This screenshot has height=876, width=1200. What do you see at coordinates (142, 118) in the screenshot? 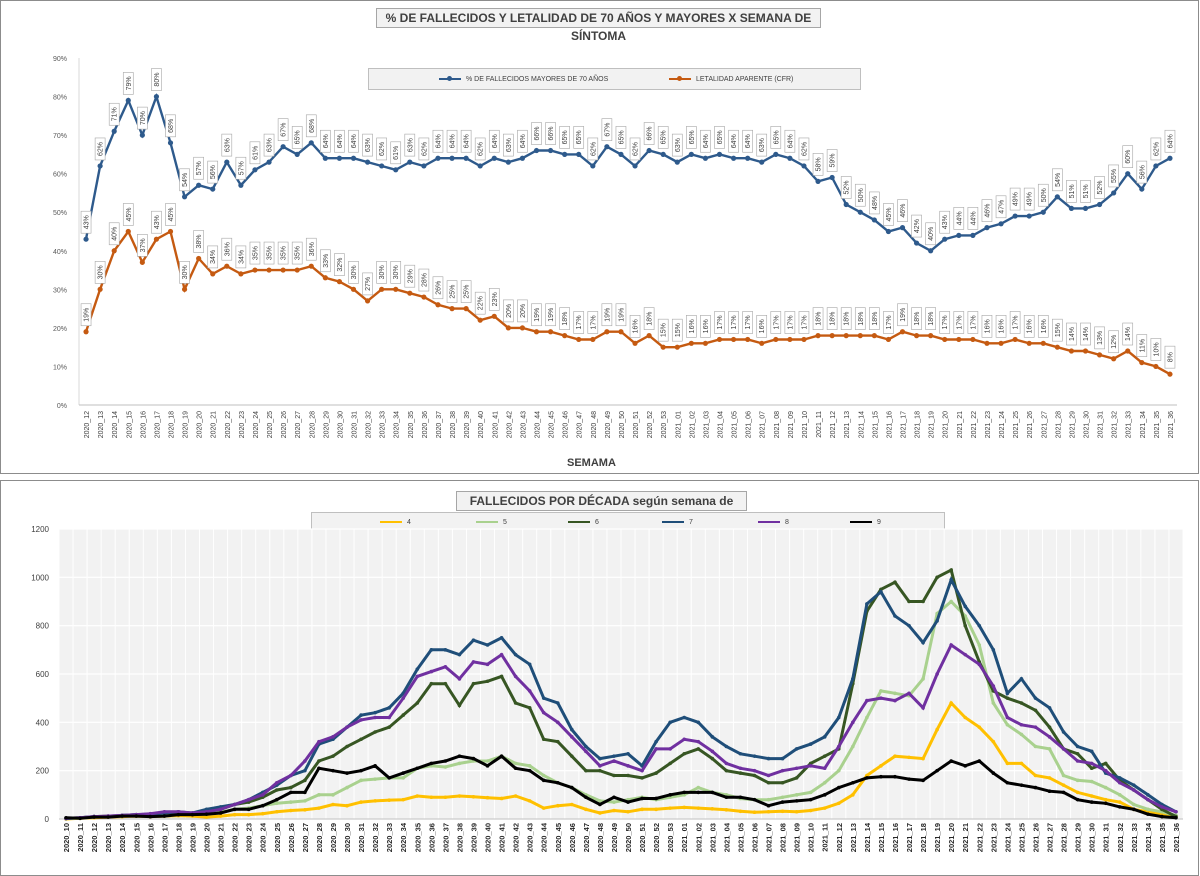
I see `data-label: 70%` at bounding box center [142, 118].